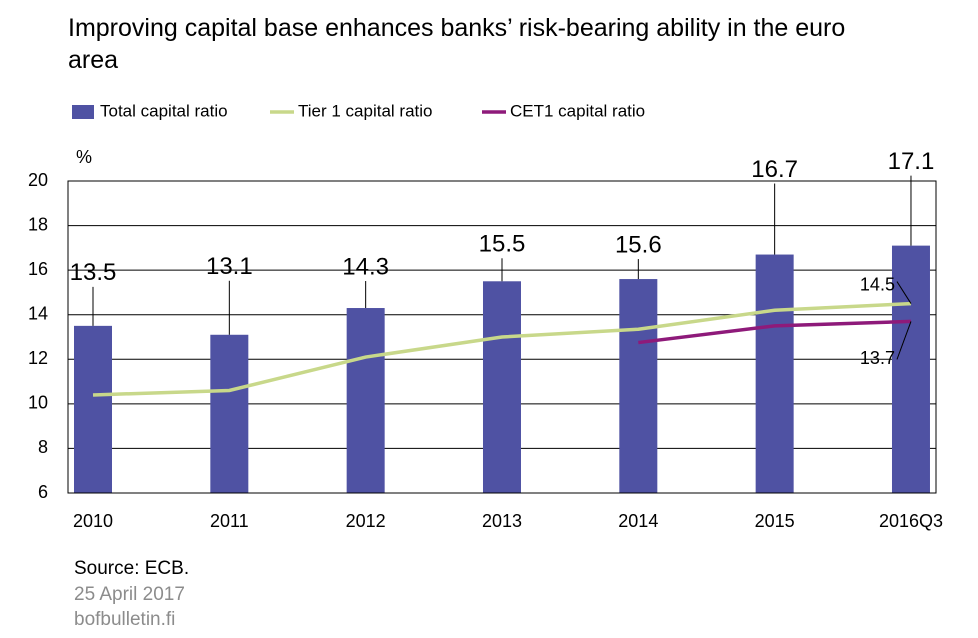 The image size is (978, 638). Describe the element at coordinates (877, 284) in the screenshot. I see `data-label: 14.5` at that location.